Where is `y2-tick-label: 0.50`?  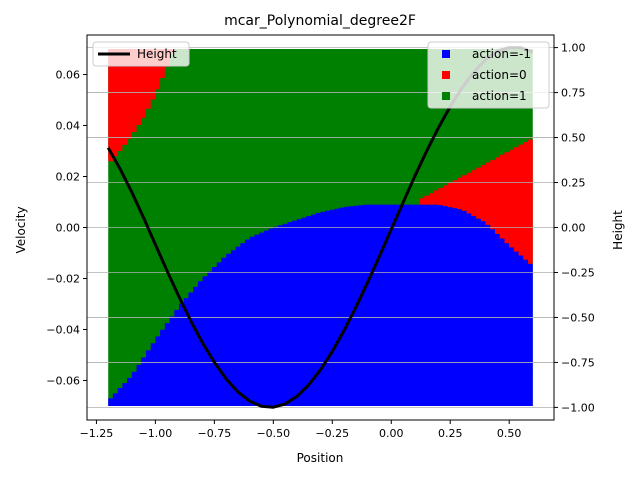
y2-tick-label: 0.50 is located at coordinates (573, 138).